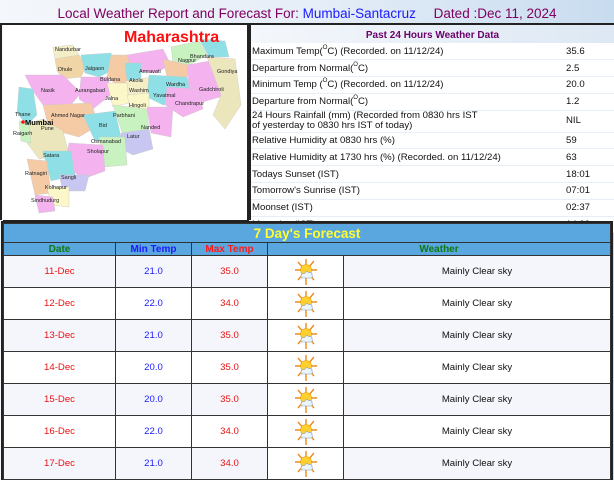 The width and height of the screenshot is (614, 480). I want to click on map-title: Maharashtra, so click(172, 37).